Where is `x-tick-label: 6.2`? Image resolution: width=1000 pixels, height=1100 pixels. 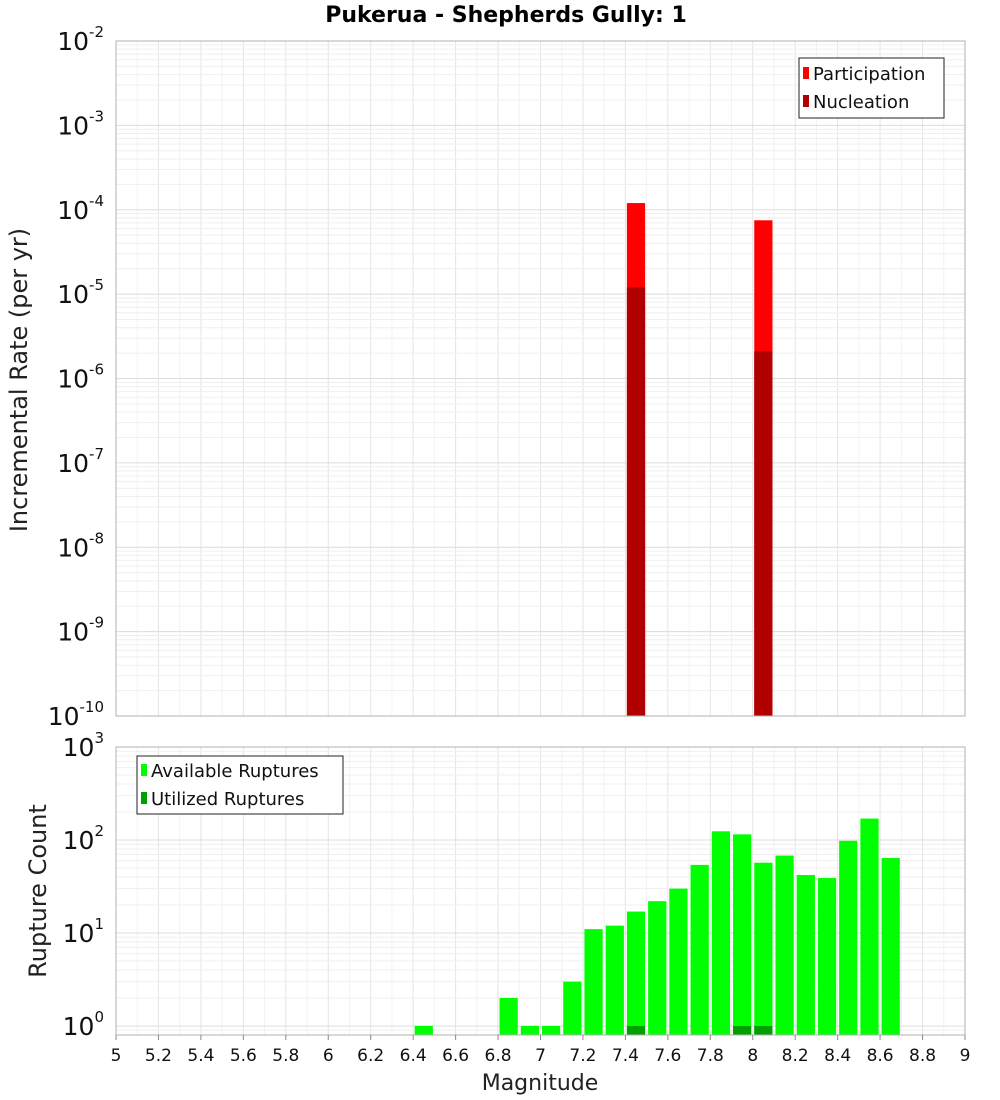 x-tick-label: 6.2 is located at coordinates (370, 1056).